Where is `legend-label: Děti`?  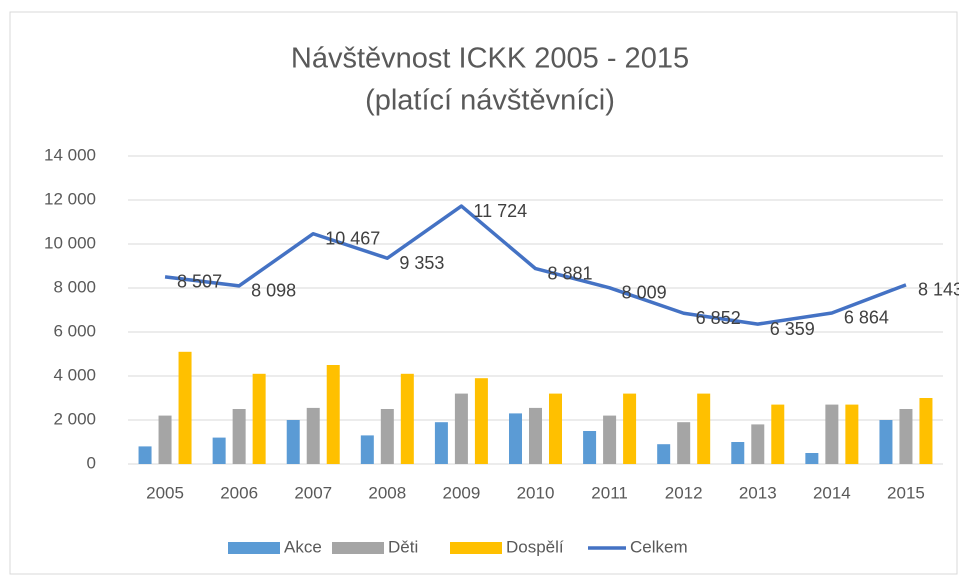
legend-label: Děti is located at coordinates (403, 546).